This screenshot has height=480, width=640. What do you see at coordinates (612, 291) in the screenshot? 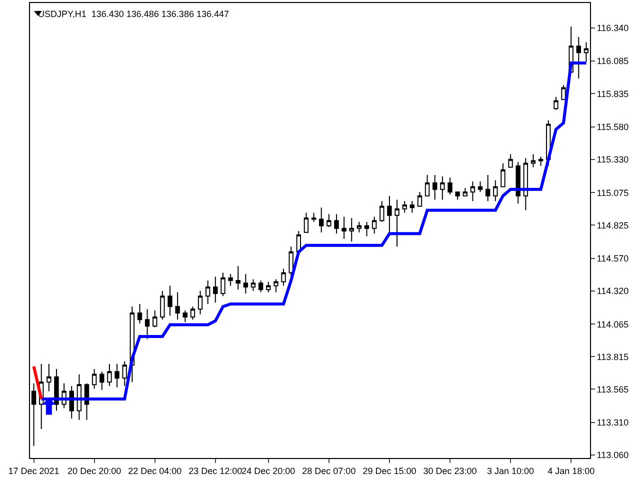
I see `y-tick-label: 114.320` at bounding box center [612, 291].